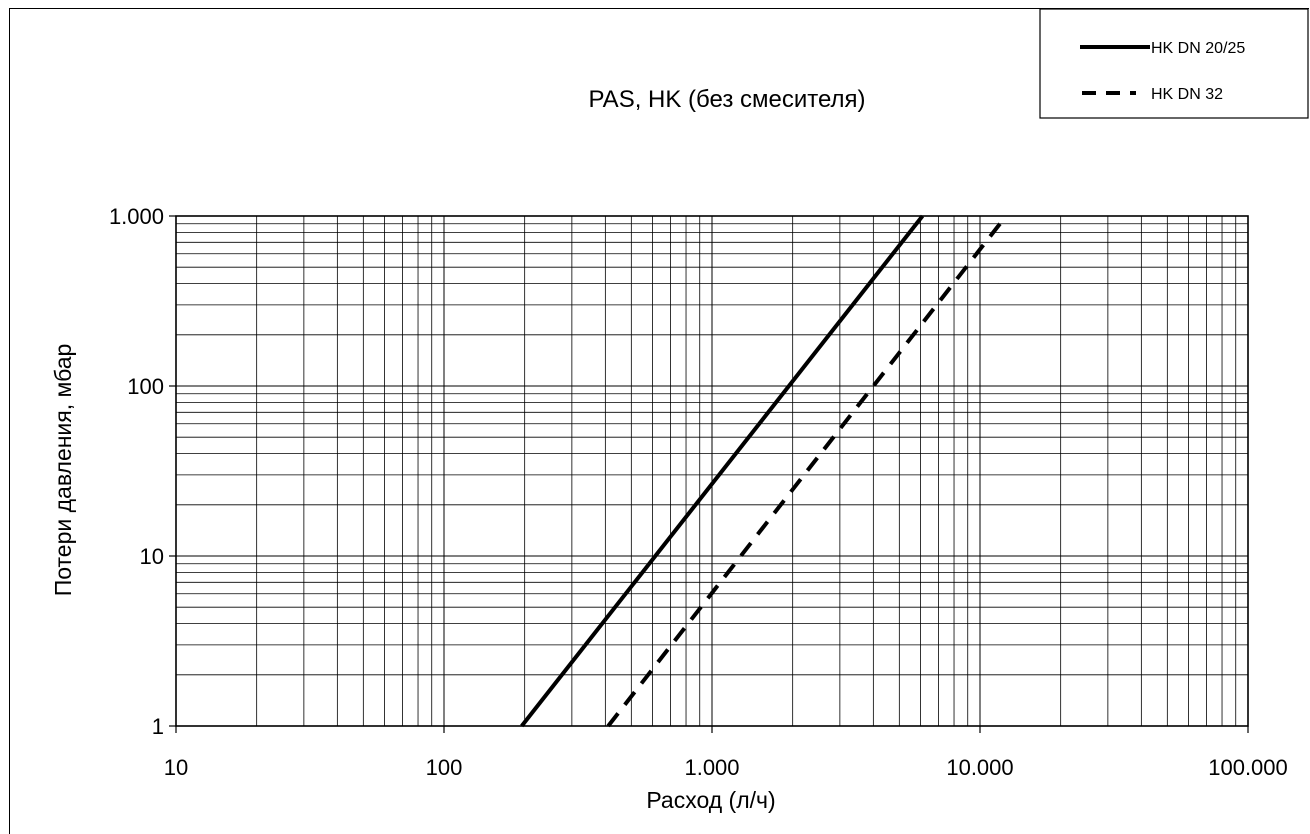  What do you see at coordinates (710, 800) in the screenshot?
I see `x-axis-title: Расход (л/ч)` at bounding box center [710, 800].